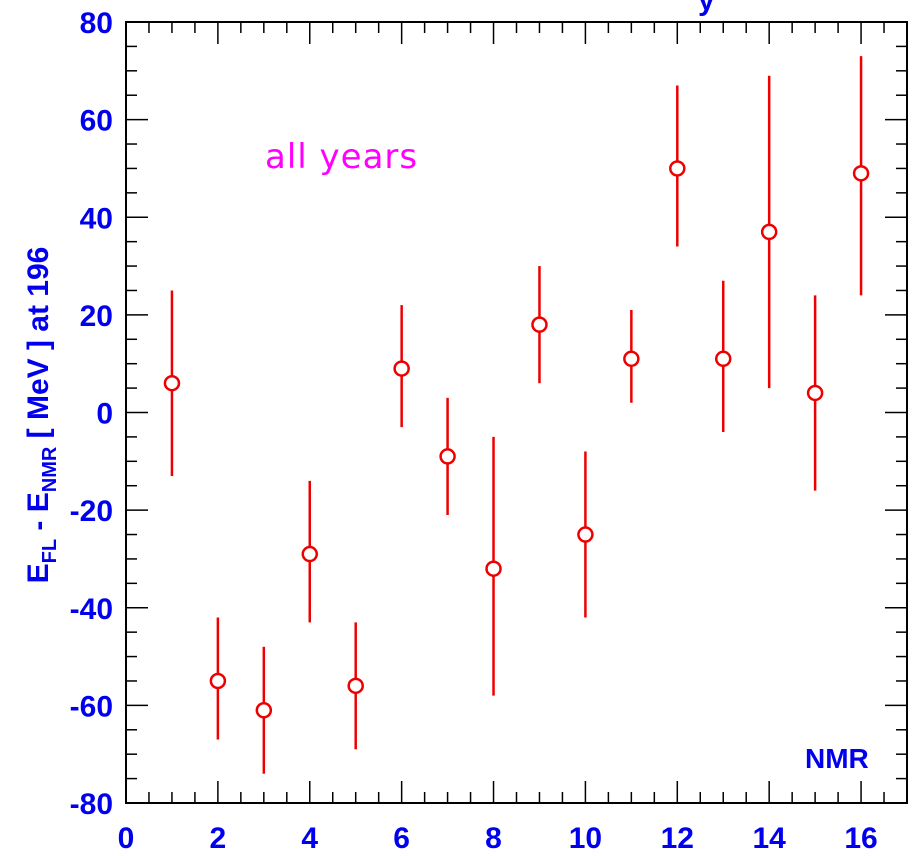  I want to click on y-axis-label: EFL - ENMR [ MeV ] at 196, so click(41, 415).